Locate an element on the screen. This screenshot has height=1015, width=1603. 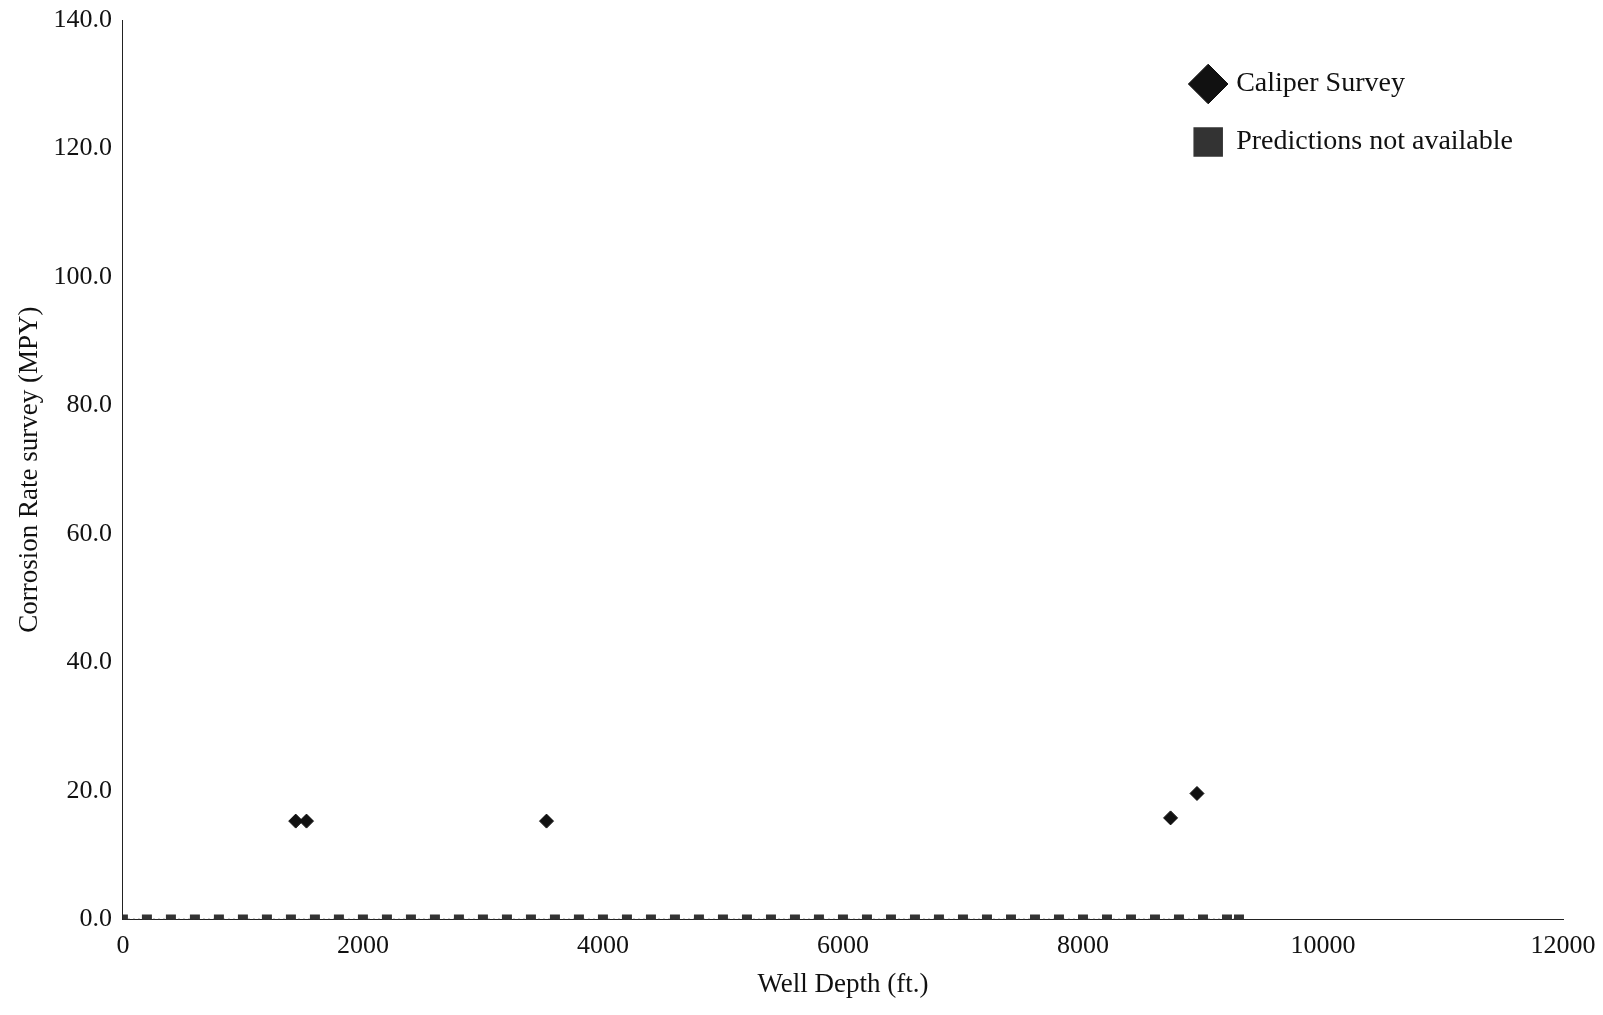
x-tick-label: 6000 is located at coordinates (842, 944).